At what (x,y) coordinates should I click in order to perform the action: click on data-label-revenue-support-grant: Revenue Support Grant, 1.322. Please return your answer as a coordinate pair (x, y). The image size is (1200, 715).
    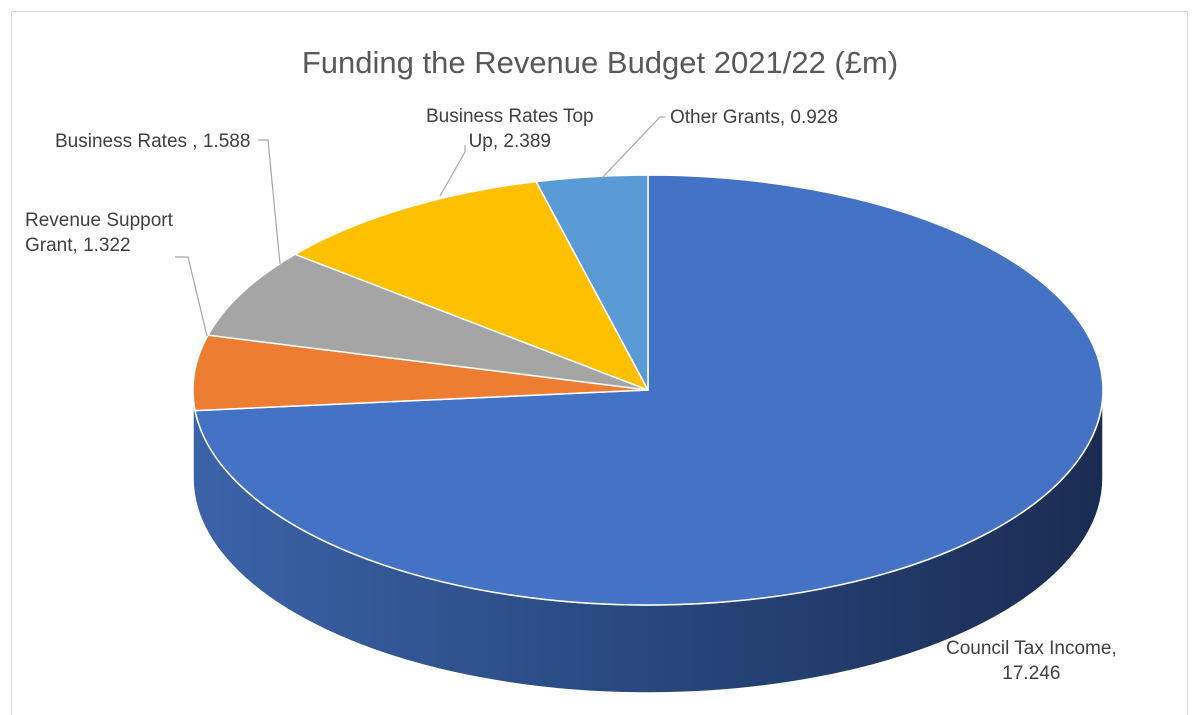
    Looking at the image, I should click on (99, 233).